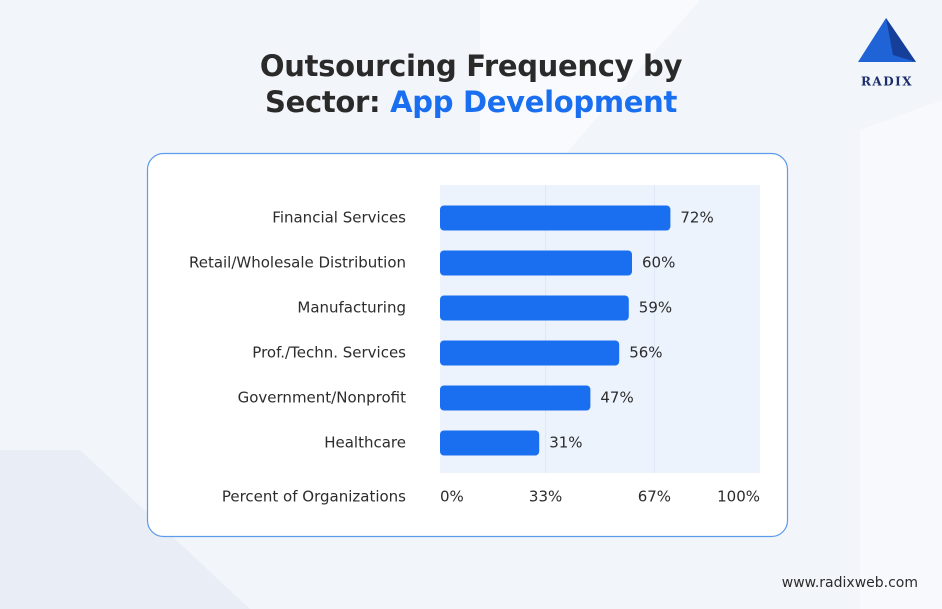  What do you see at coordinates (452, 497) in the screenshot?
I see `x-tick-label: 0%` at bounding box center [452, 497].